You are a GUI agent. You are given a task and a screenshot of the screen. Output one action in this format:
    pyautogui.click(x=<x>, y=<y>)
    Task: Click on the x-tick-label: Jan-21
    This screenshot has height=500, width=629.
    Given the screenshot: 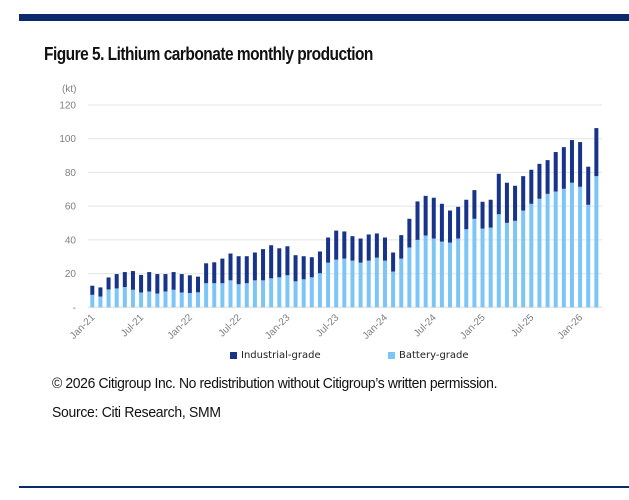 What is the action you would take?
    pyautogui.click(x=83, y=327)
    